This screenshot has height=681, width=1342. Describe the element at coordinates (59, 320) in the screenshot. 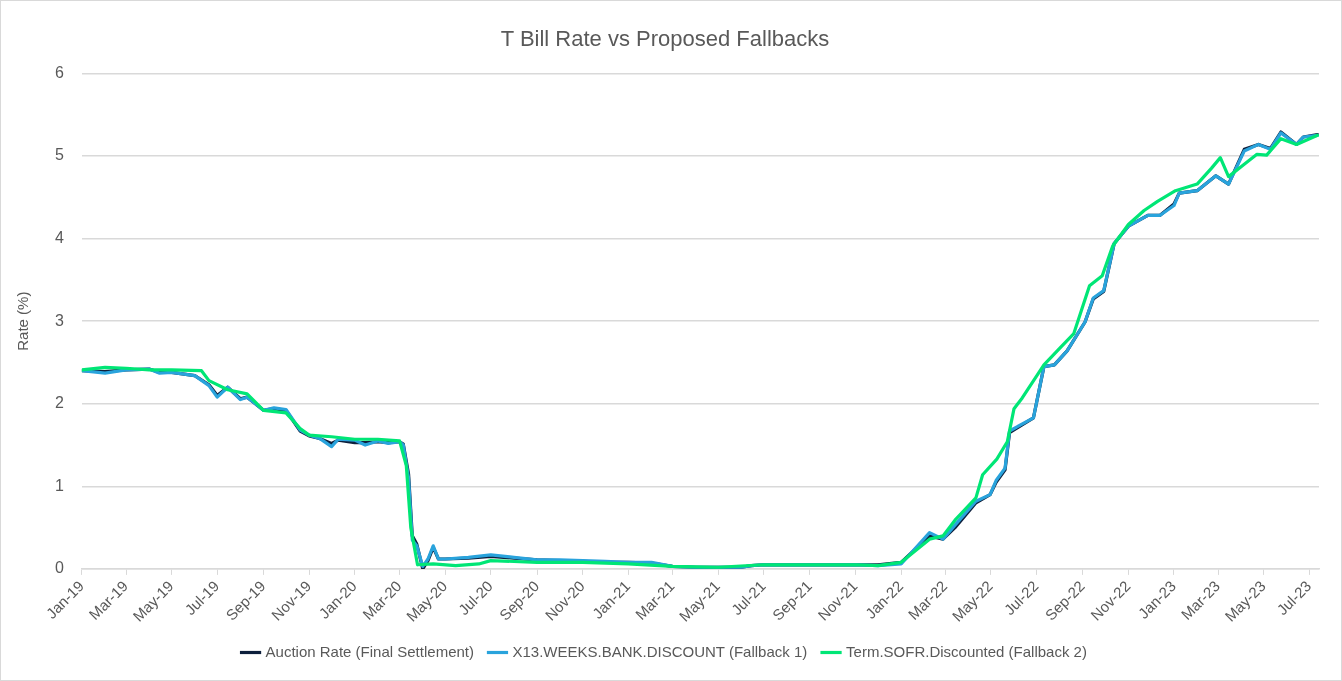

I see `y-tick-label: 3` at that location.